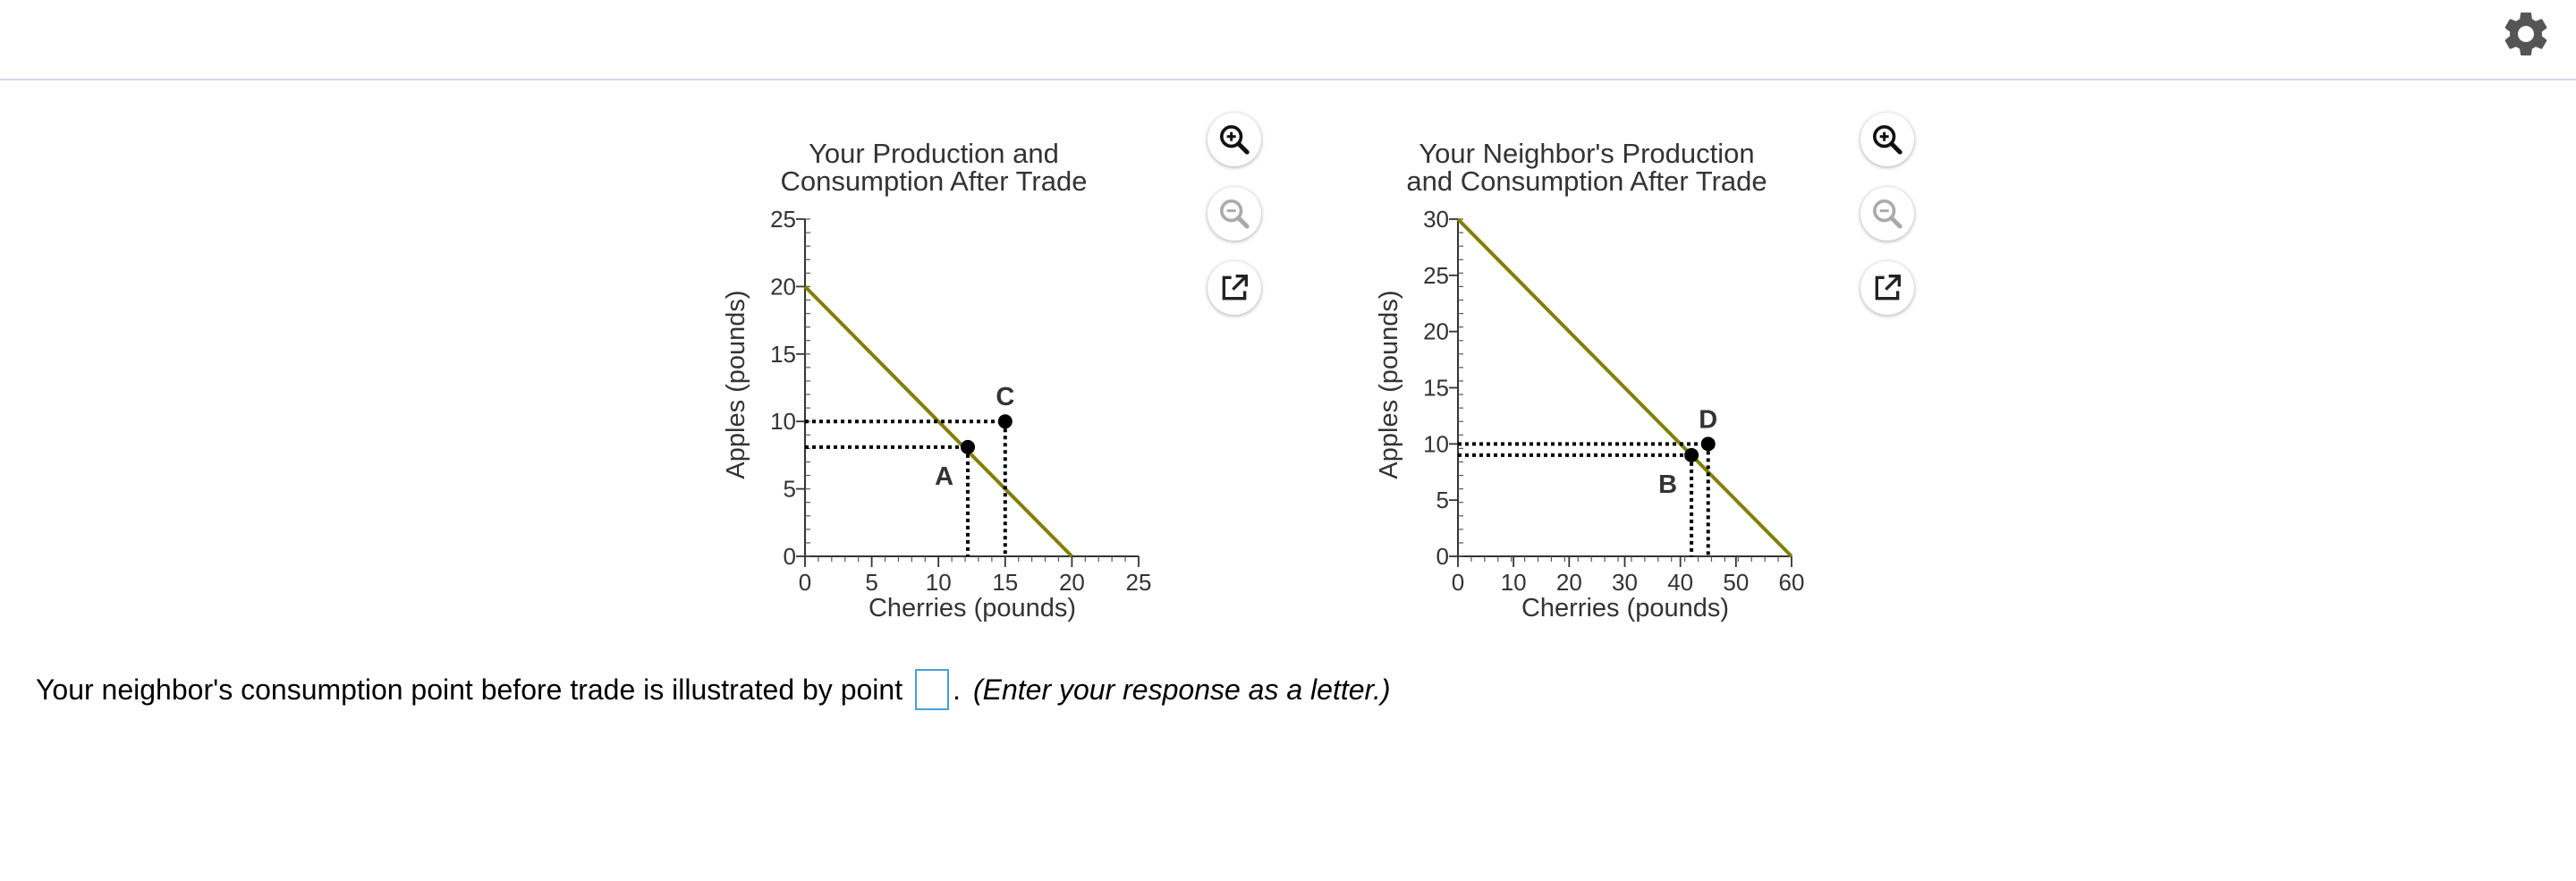 The width and height of the screenshot is (2576, 881). I want to click on point-label: B, so click(1667, 484).